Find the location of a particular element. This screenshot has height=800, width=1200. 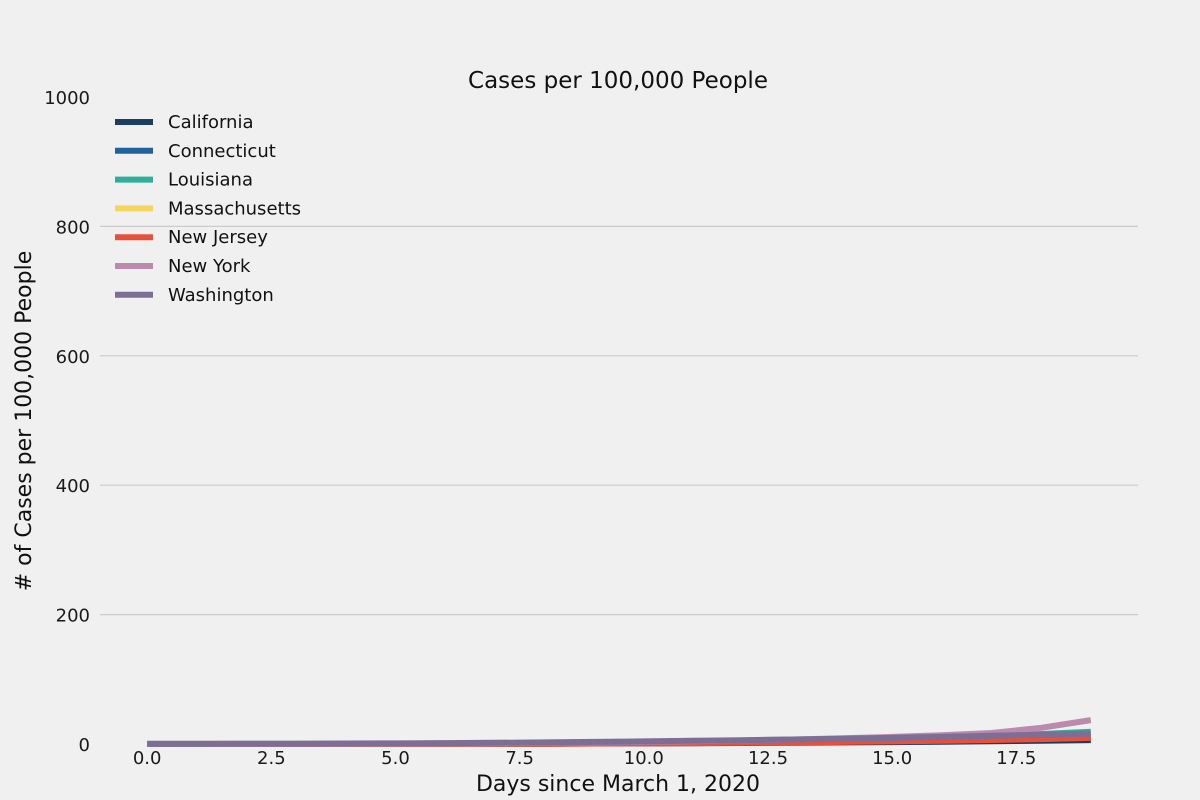

x-tick-label: 12.5 is located at coordinates (768, 758).